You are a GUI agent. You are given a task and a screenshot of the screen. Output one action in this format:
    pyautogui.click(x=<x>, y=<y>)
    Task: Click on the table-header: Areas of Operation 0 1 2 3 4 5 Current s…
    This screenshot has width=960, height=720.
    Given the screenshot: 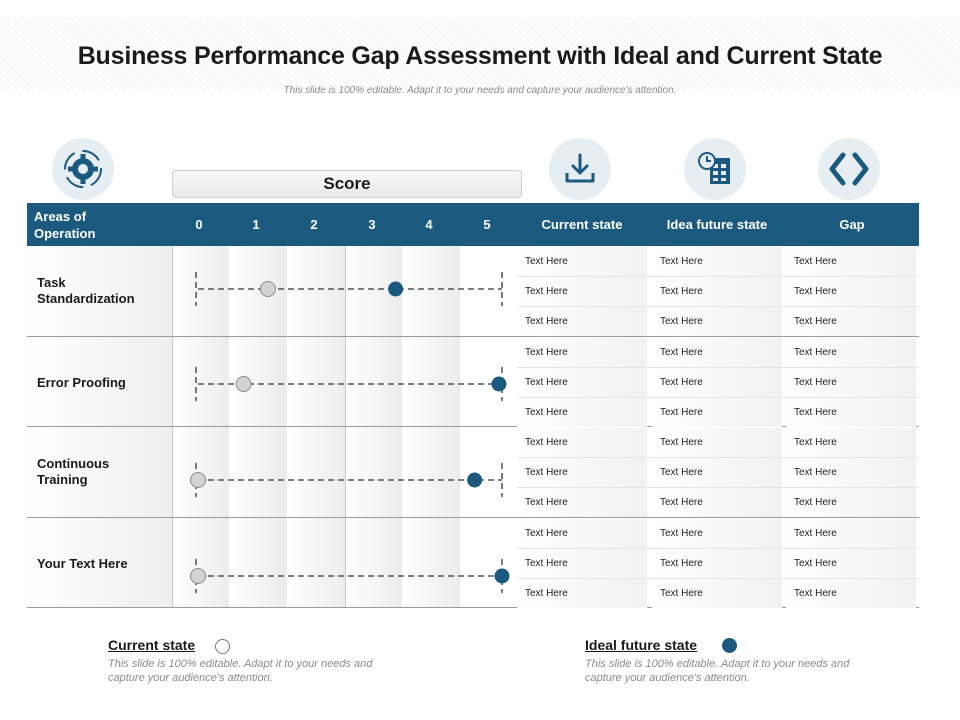 What is the action you would take?
    pyautogui.click(x=473, y=224)
    